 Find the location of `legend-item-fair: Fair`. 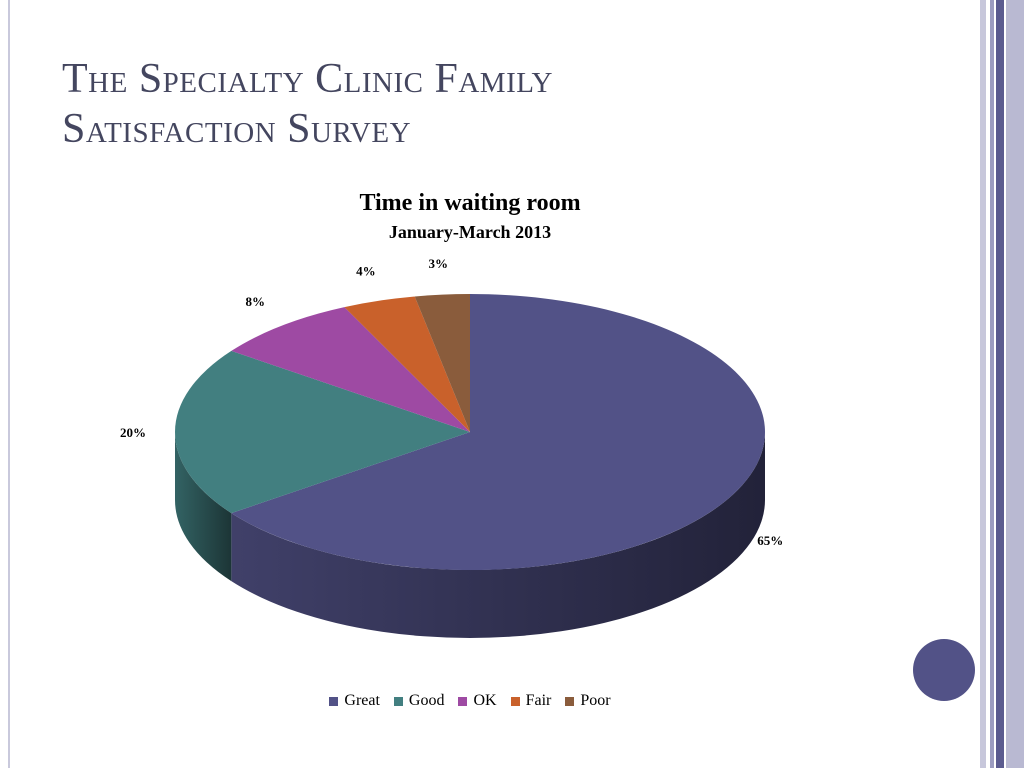

legend-item-fair: Fair is located at coordinates (531, 701).